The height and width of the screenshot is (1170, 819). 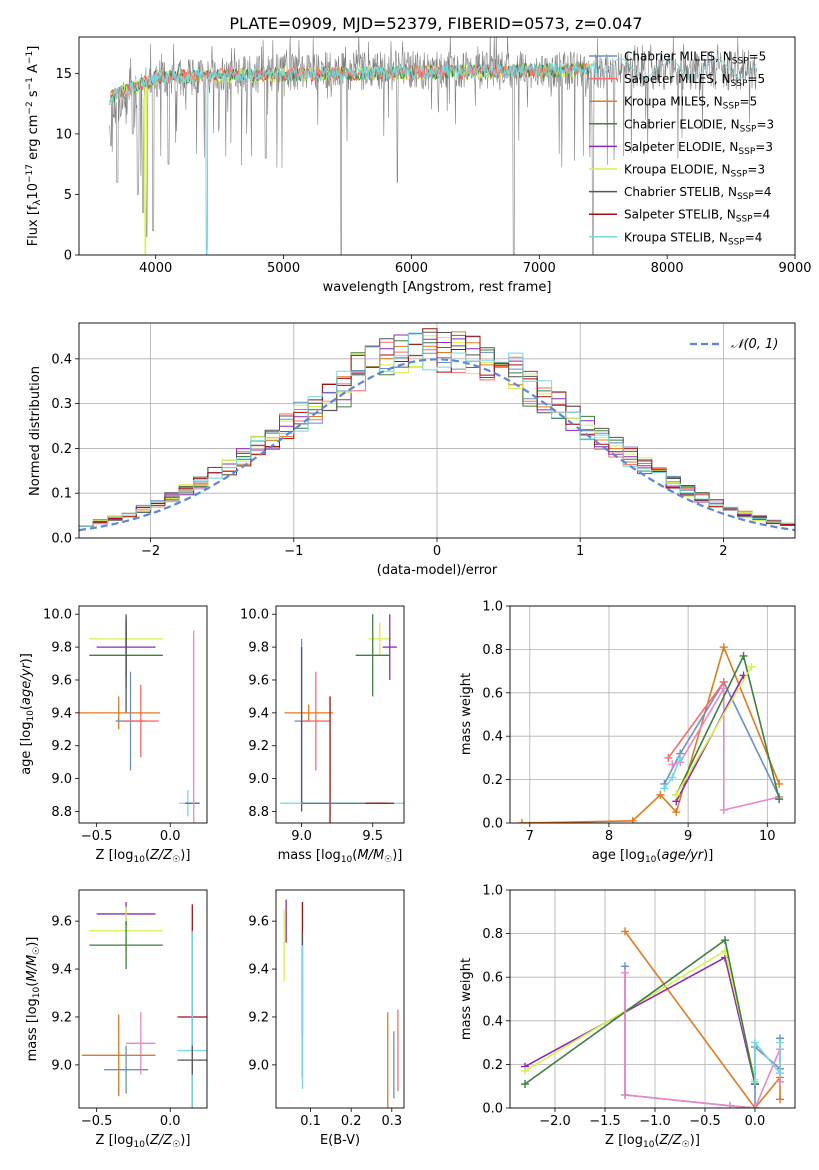 I want to click on age_vs_Z-points, so click(x=139, y=718).